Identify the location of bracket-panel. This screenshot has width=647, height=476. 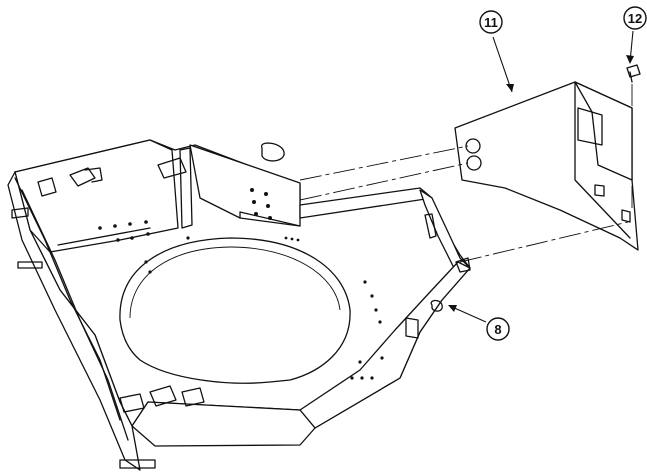
(546, 166).